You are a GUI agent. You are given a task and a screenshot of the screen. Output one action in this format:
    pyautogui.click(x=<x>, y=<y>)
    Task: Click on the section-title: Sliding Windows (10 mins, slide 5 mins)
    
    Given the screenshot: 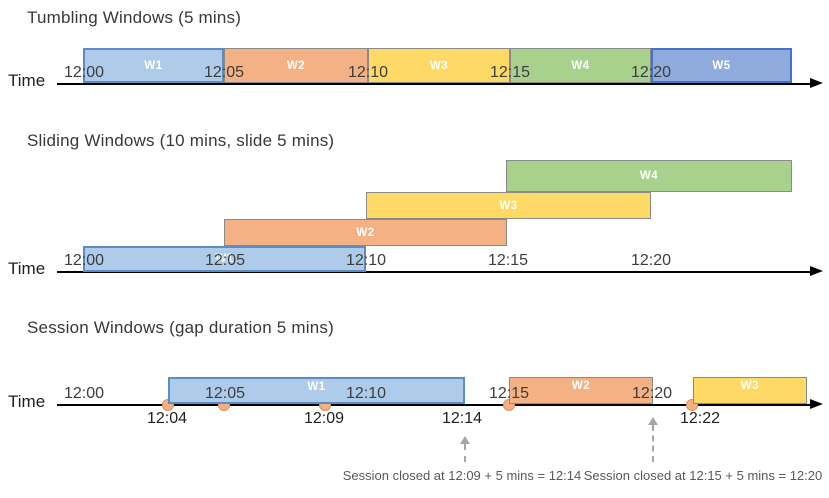 What is the action you would take?
    pyautogui.click(x=181, y=140)
    